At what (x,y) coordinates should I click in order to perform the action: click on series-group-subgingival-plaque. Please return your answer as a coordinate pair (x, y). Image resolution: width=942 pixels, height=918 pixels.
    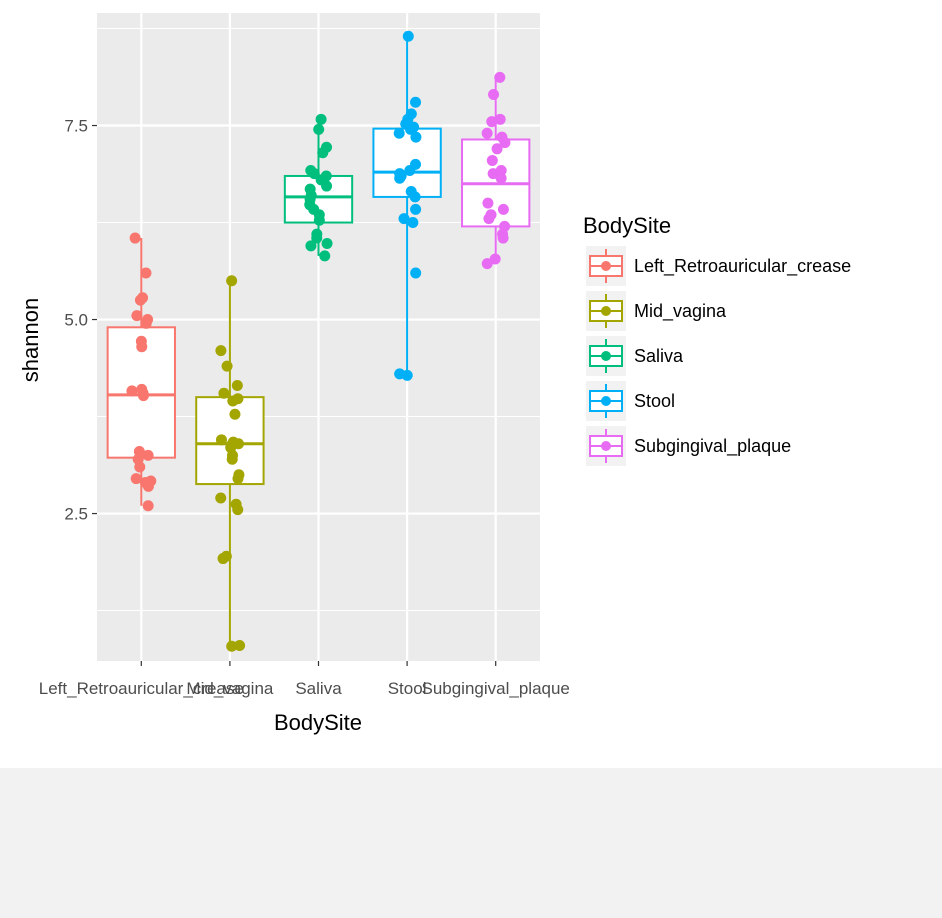
    Looking at the image, I should click on (496, 170).